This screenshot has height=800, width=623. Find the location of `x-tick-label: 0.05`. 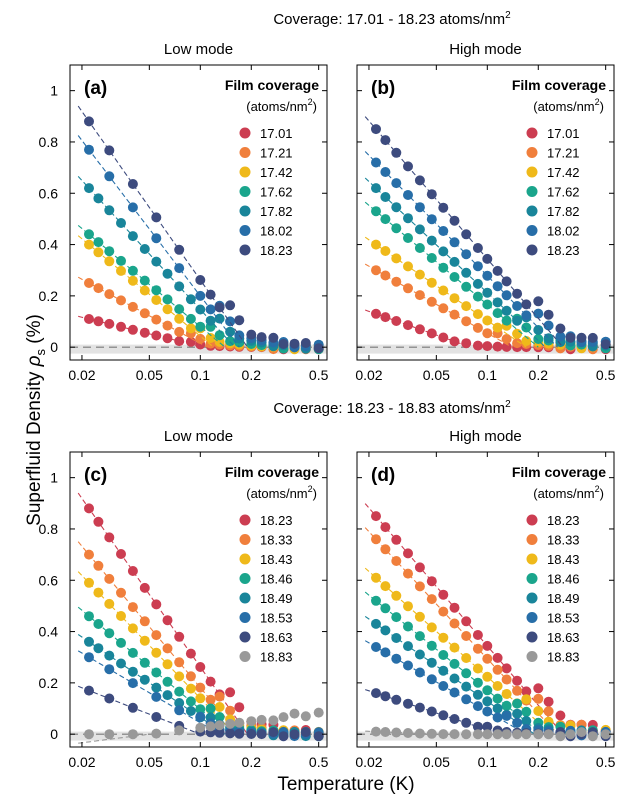

x-tick-label: 0.05 is located at coordinates (436, 762).